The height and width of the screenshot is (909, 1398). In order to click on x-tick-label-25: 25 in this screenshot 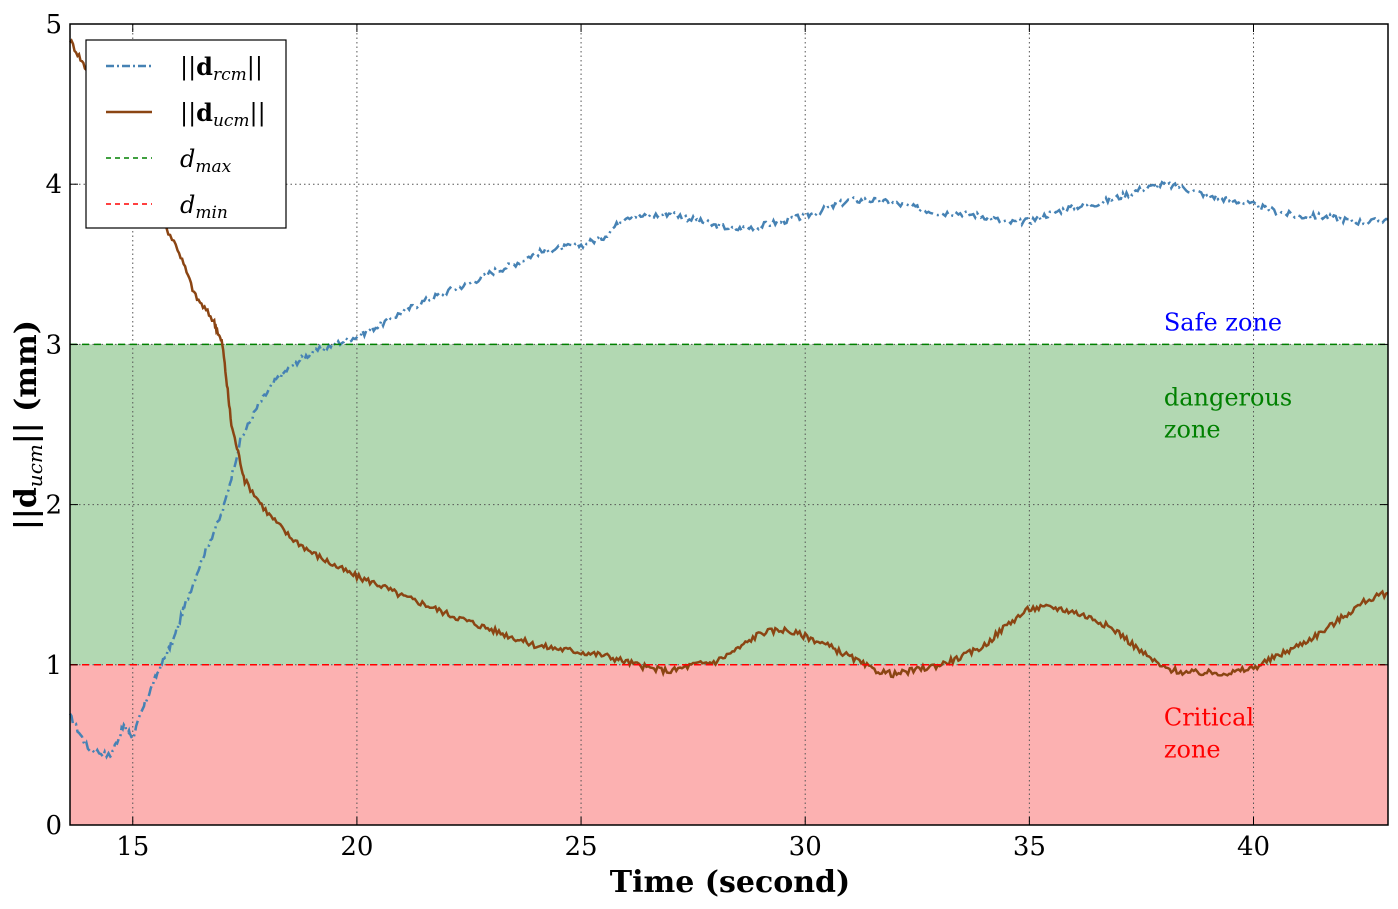, I will do `click(581, 847)`.